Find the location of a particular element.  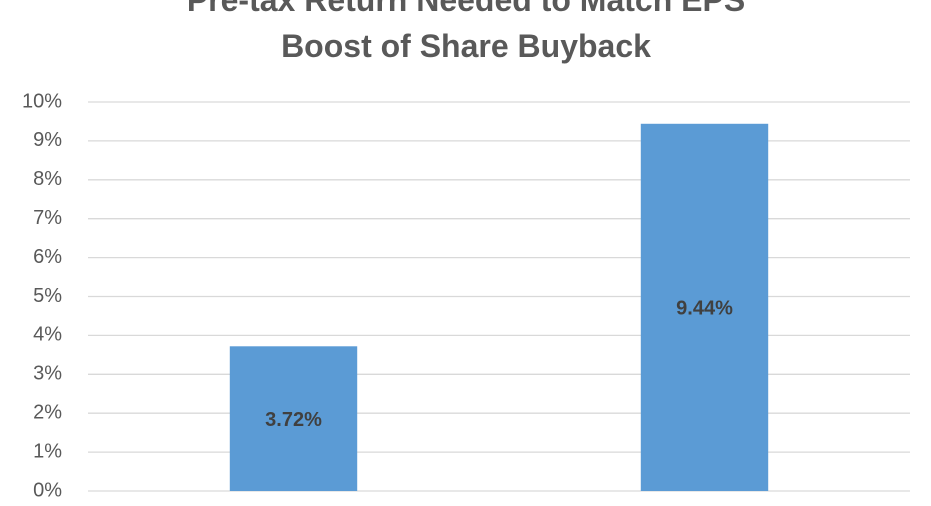

y-tick-label: 5% is located at coordinates (47, 296).